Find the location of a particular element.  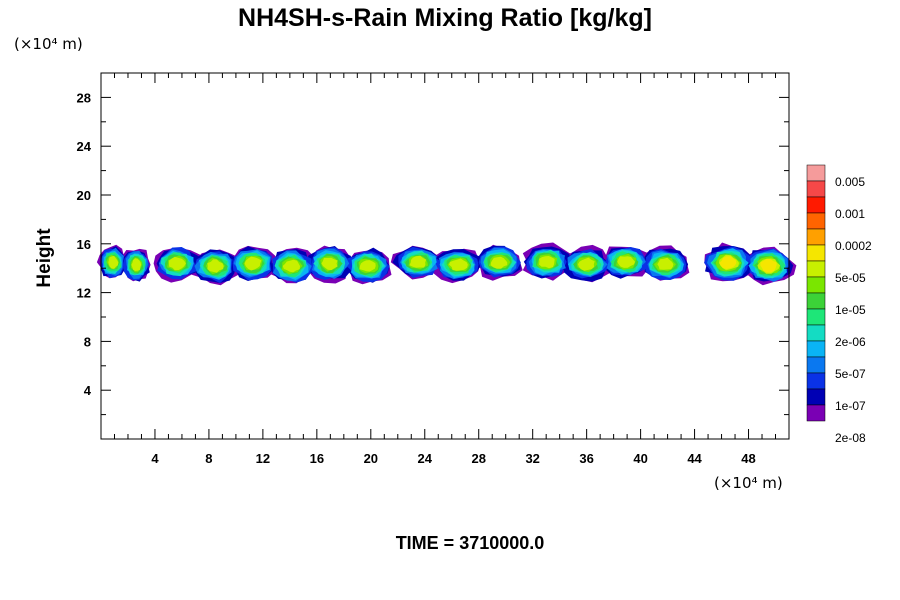

cloud-layer is located at coordinates (446, 264).